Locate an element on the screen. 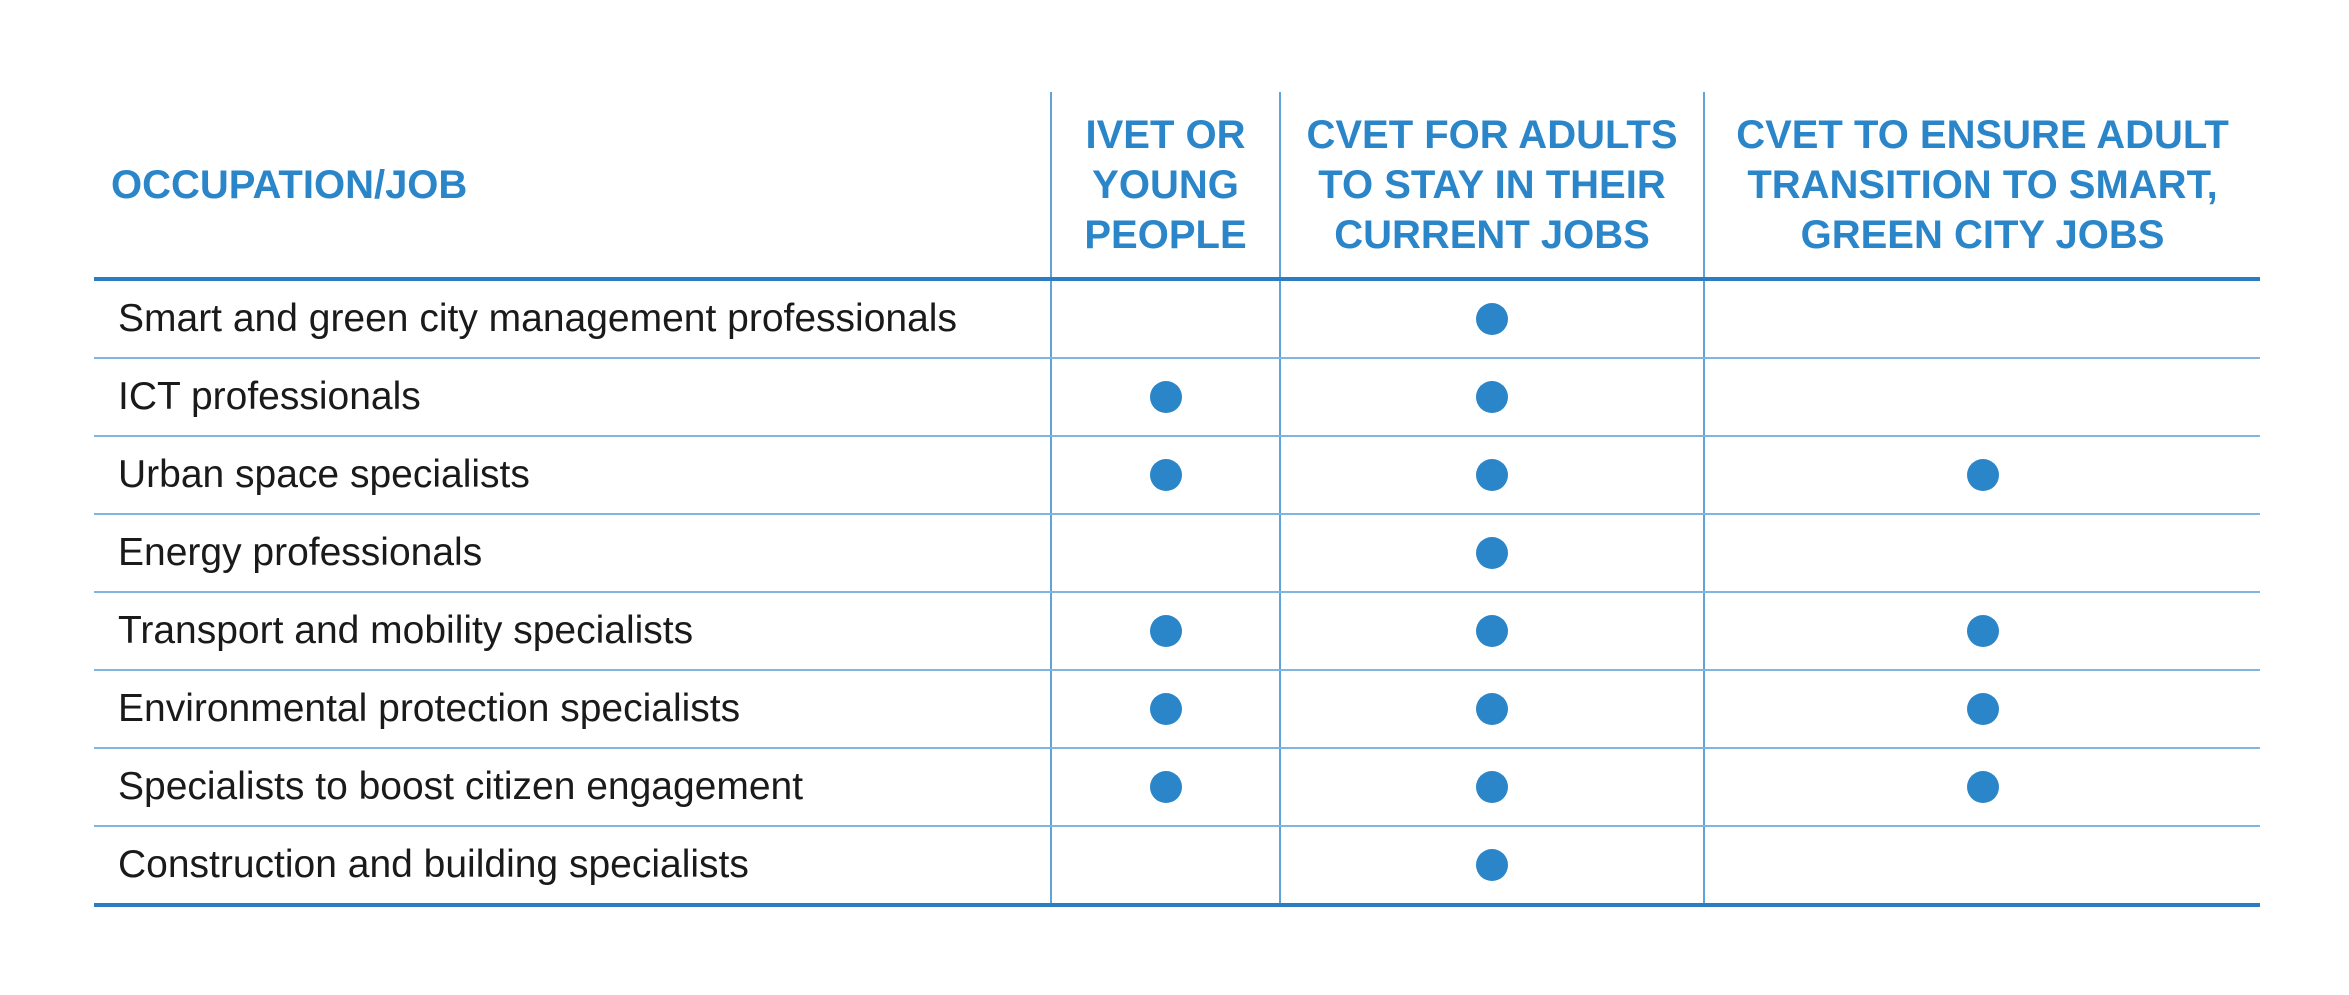 The width and height of the screenshot is (2349, 995). table-row: Construction and building specialists is located at coordinates (1177, 866).